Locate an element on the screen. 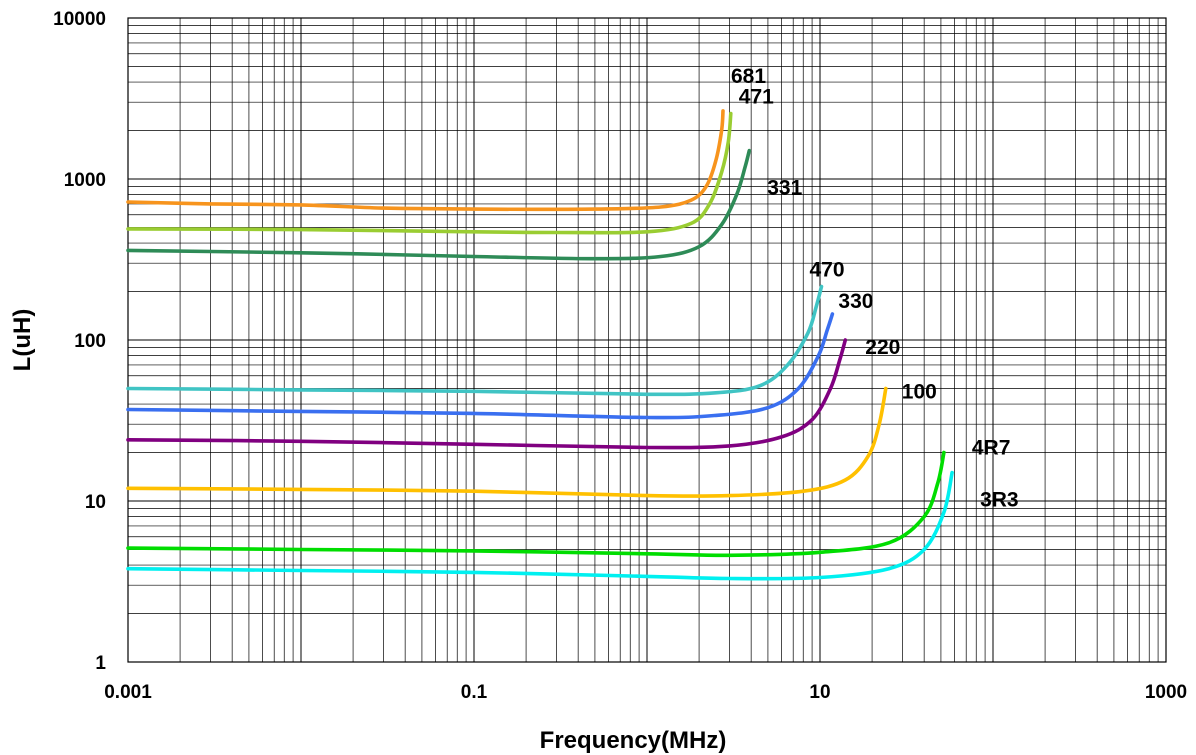  y-tick-label: 10 is located at coordinates (95, 502).